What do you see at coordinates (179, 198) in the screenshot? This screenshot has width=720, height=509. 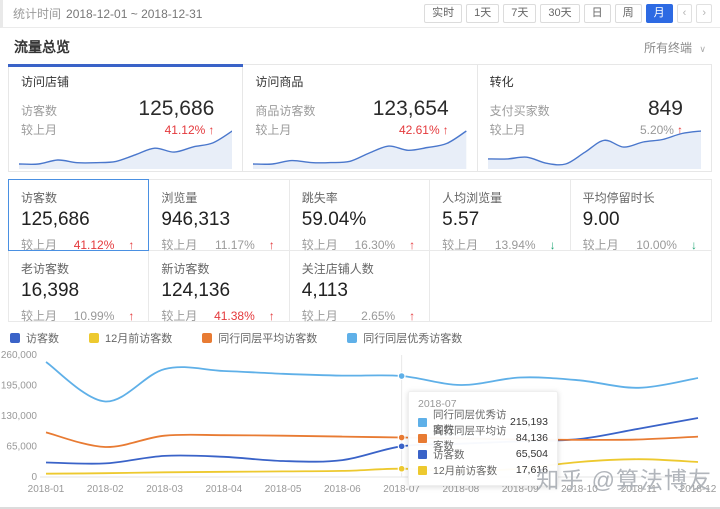 I see `metric-label: 浏览量` at bounding box center [179, 198].